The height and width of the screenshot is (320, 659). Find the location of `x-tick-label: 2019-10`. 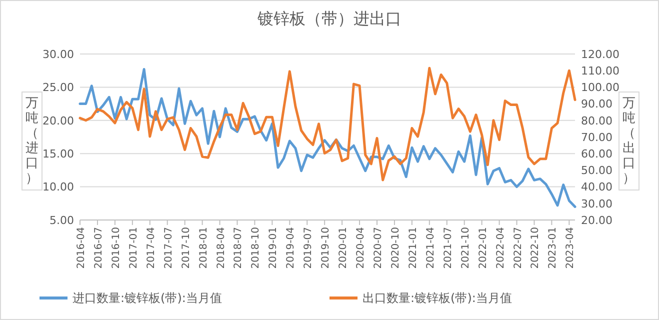

x-tick-label: 2019-10 is located at coordinates (326, 248).